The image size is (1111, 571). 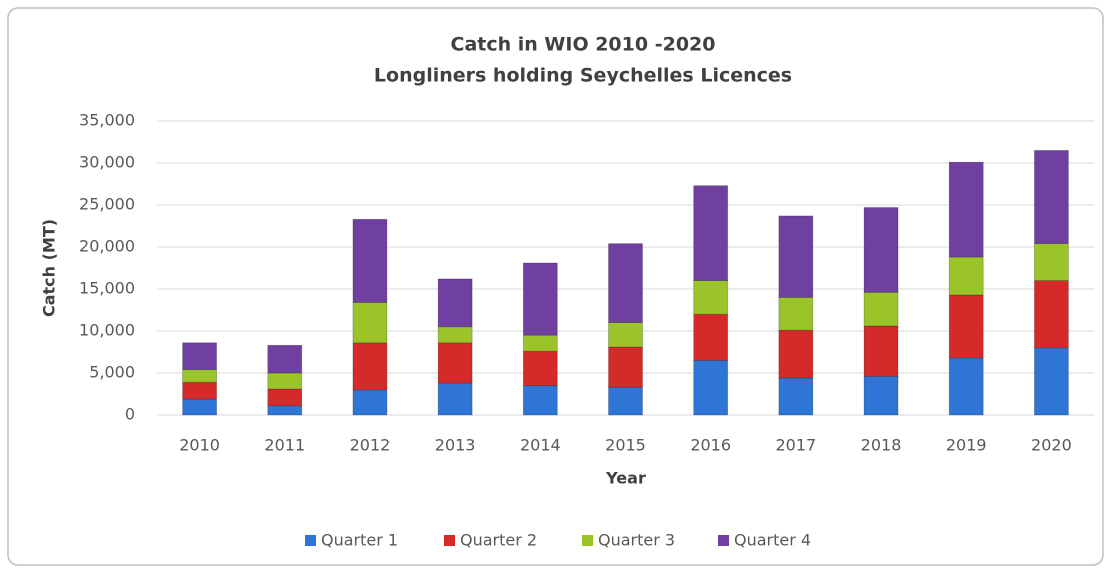 What do you see at coordinates (625, 445) in the screenshot?
I see `x-tick-label: 2015` at bounding box center [625, 445].